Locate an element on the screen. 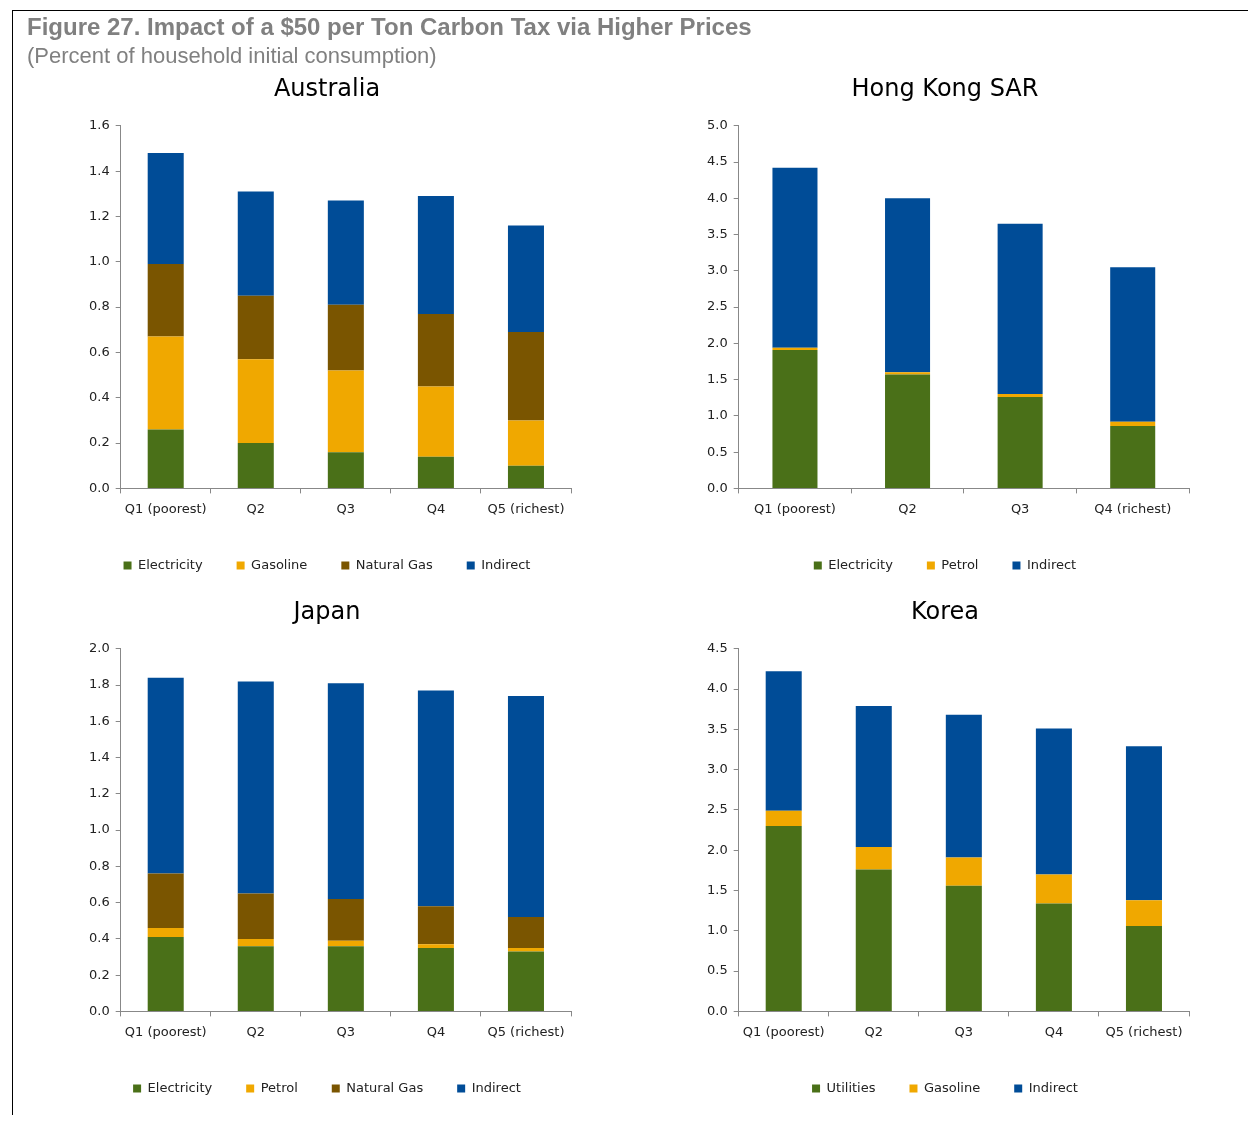 This screenshot has width=1248, height=1122. chart-title: Hong Kong SAR is located at coordinates (945, 87).